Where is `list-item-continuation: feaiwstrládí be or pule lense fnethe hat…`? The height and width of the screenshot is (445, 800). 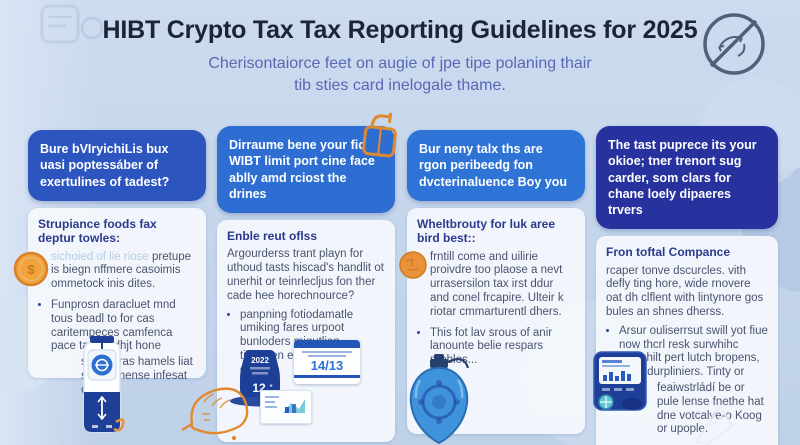 list-item-continuation: feaiwstrládí be or pule lense fnethe hat… is located at coordinates (710, 409).